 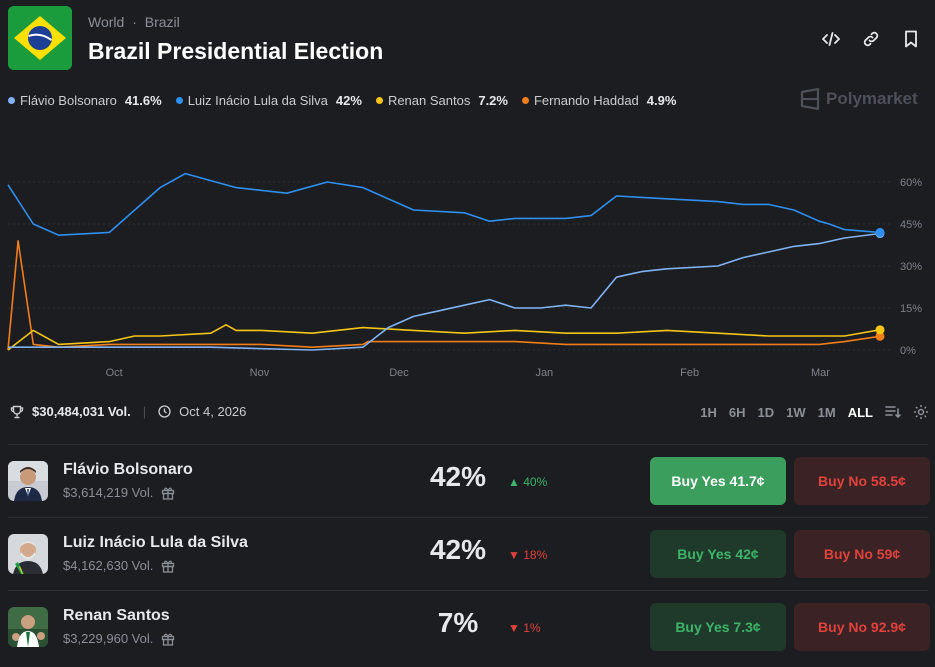 What do you see at coordinates (661, 100) in the screenshot?
I see `legend-value: 4.9%` at bounding box center [661, 100].